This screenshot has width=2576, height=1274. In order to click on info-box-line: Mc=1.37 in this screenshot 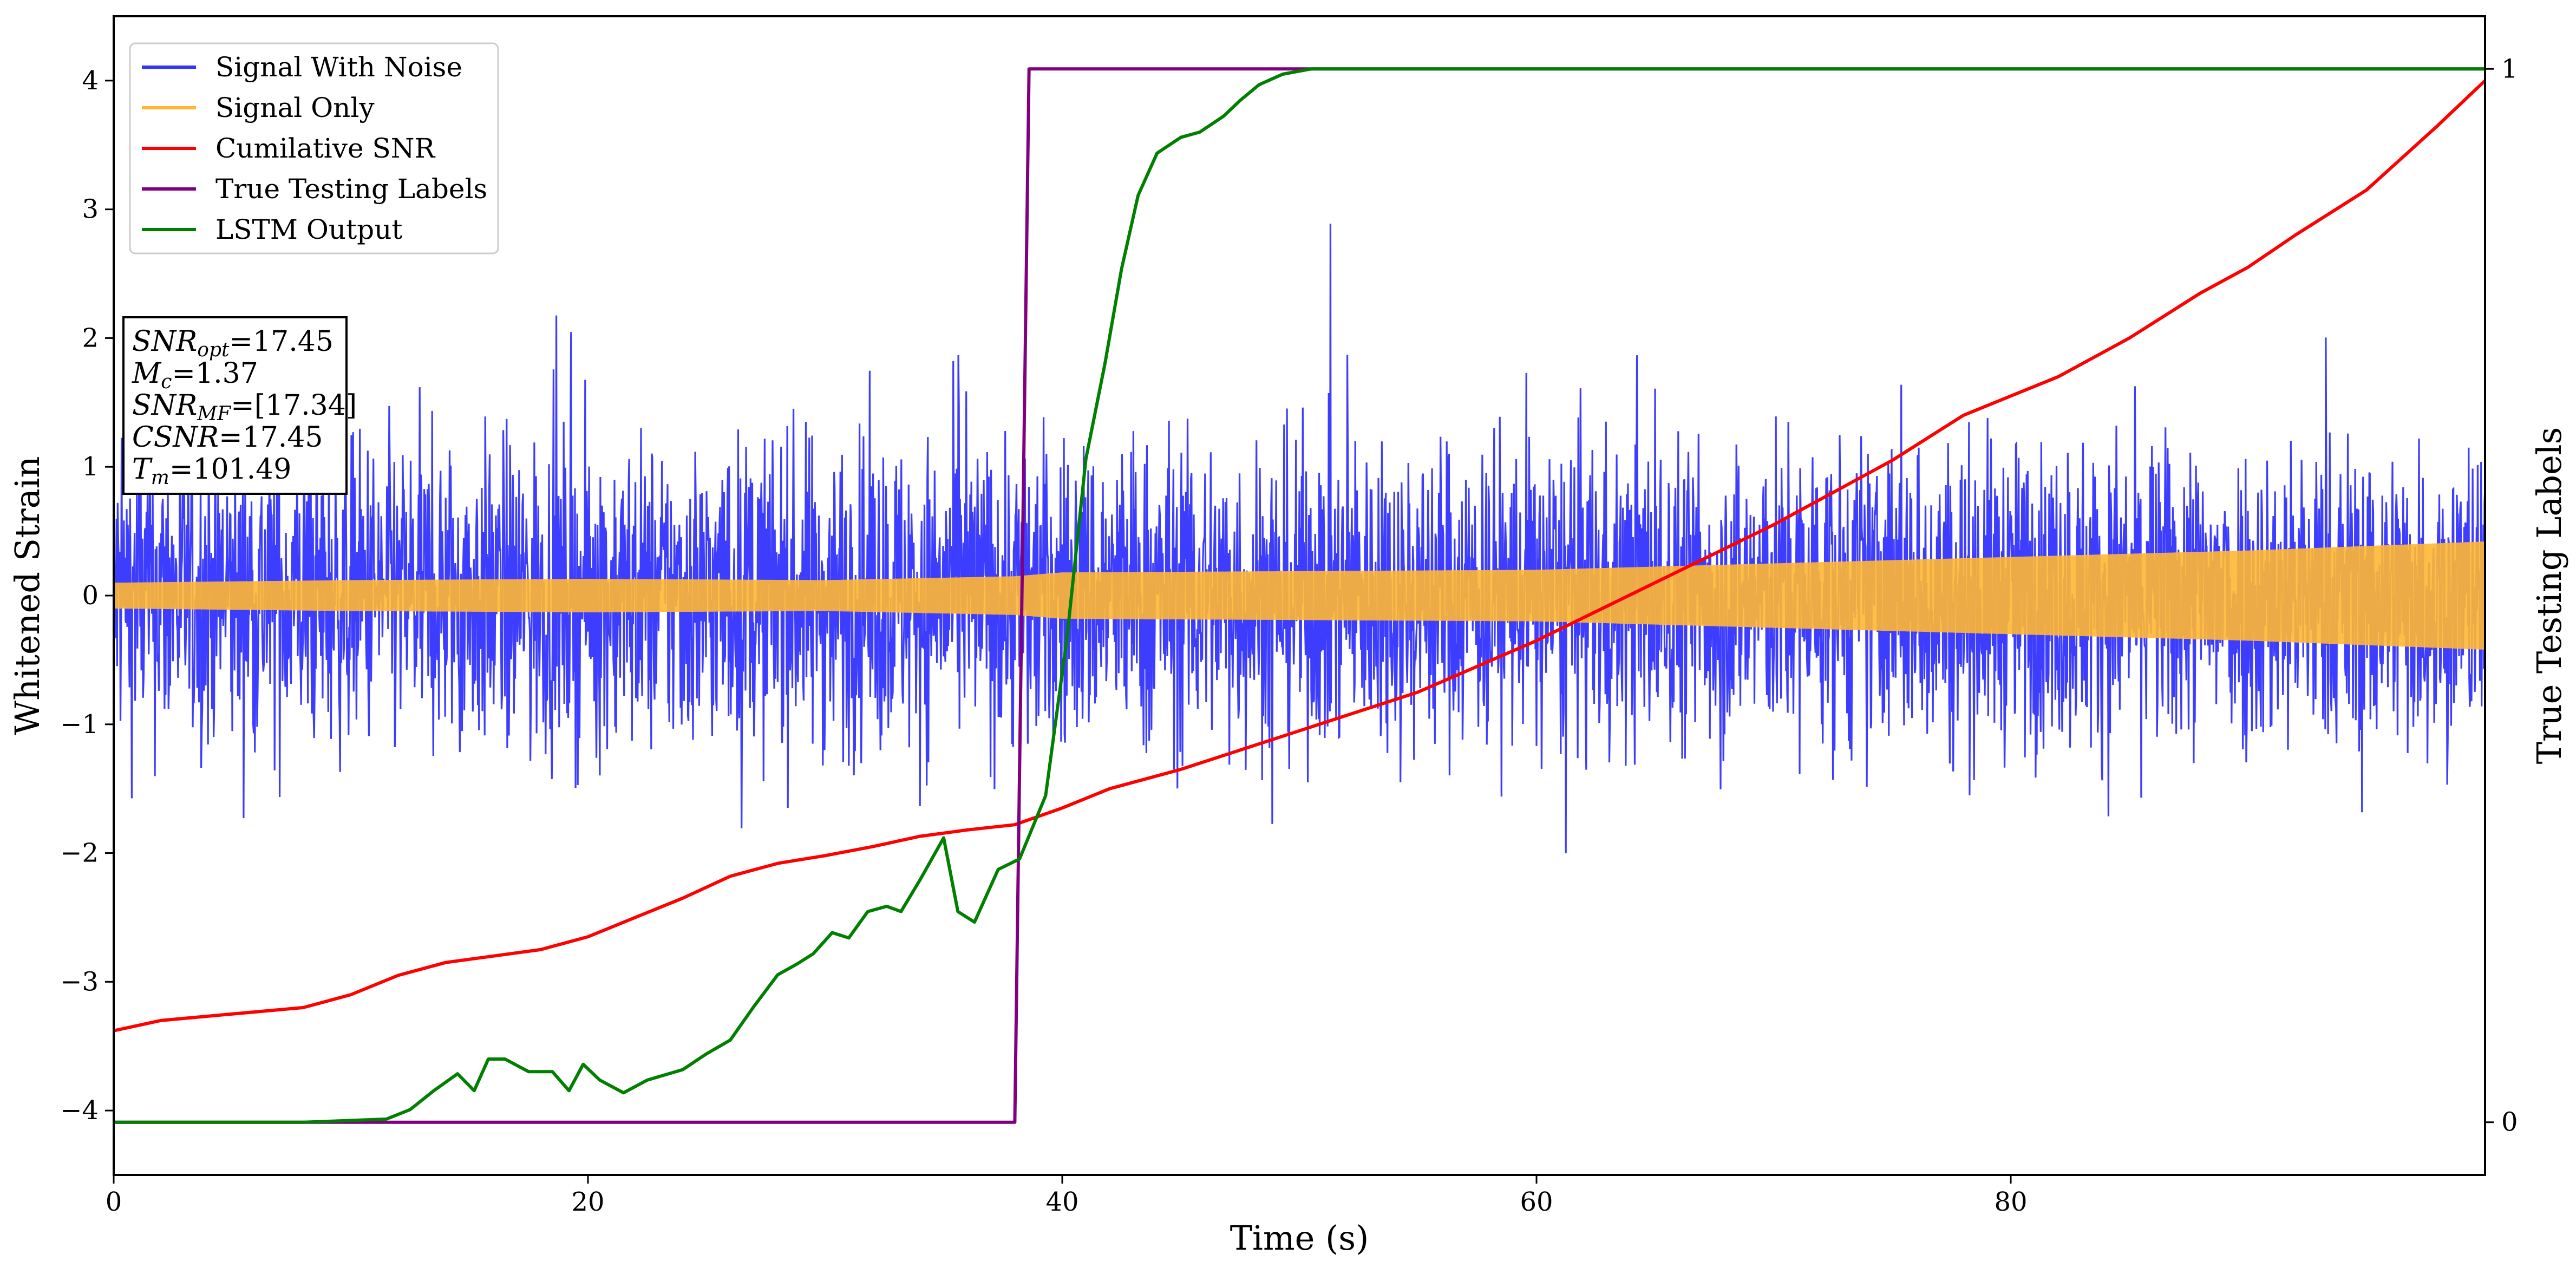, I will do `click(195, 375)`.